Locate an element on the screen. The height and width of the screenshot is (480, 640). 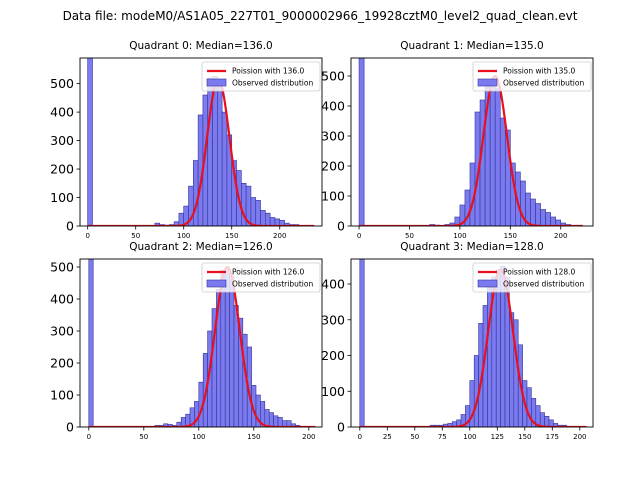
quadrant-3-title: Quadrant 3: Median=128.0 is located at coordinates (471, 247).